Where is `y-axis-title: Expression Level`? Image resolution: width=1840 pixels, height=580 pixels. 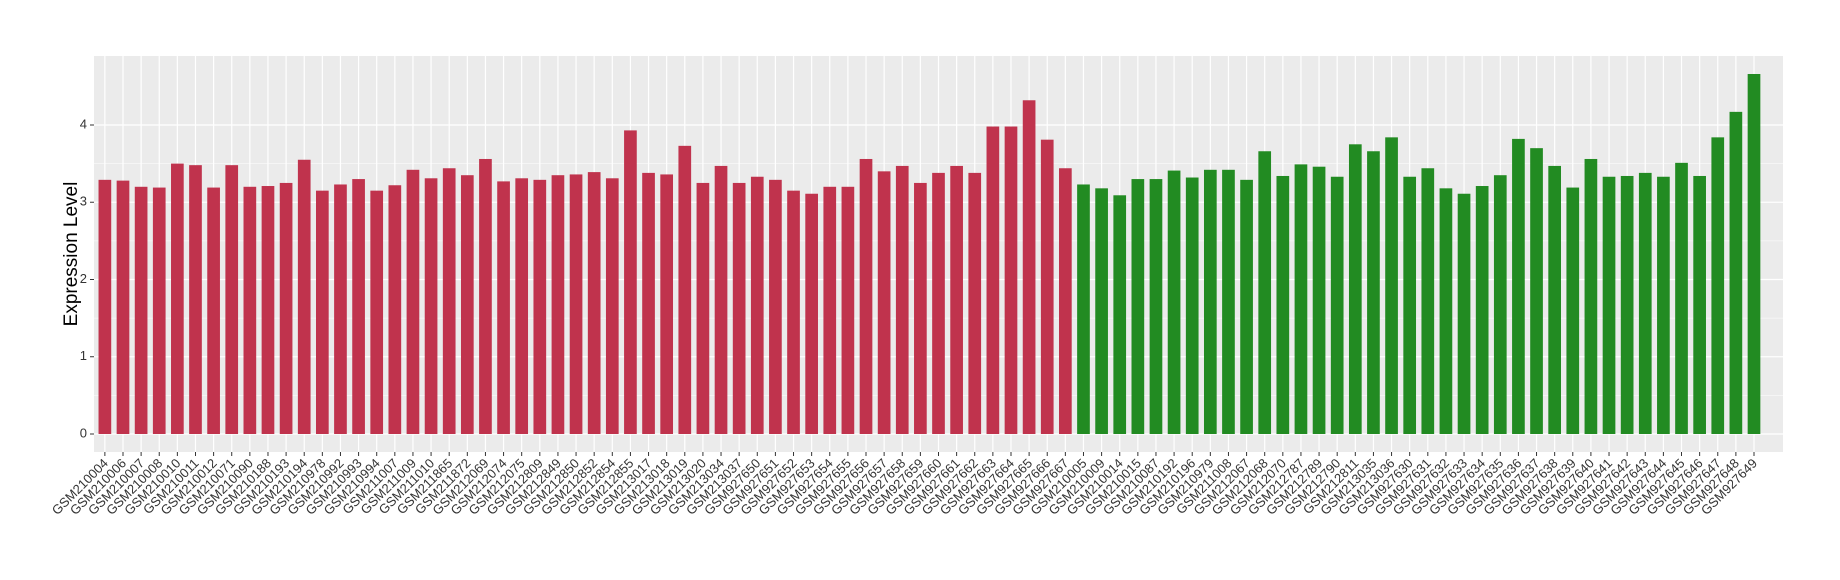
y-axis-title: Expression Level is located at coordinates (71, 254).